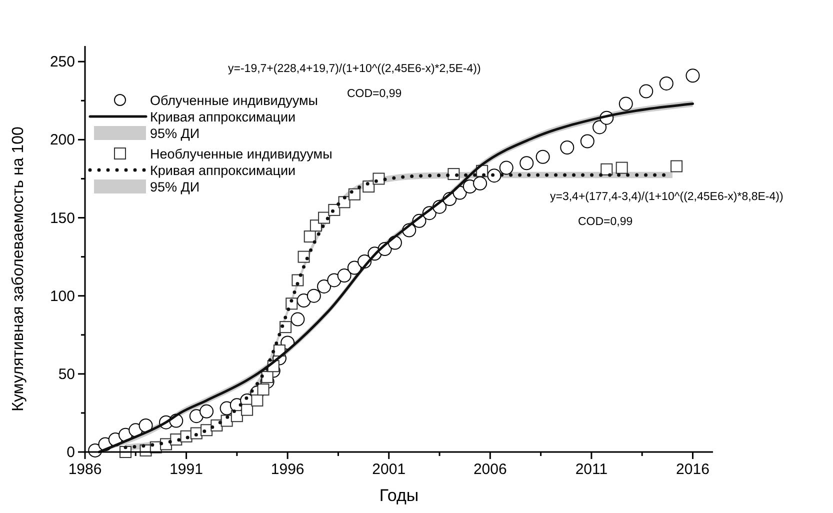  What do you see at coordinates (693, 469) in the screenshot?
I see `x-tick-label: 2016` at bounding box center [693, 469].